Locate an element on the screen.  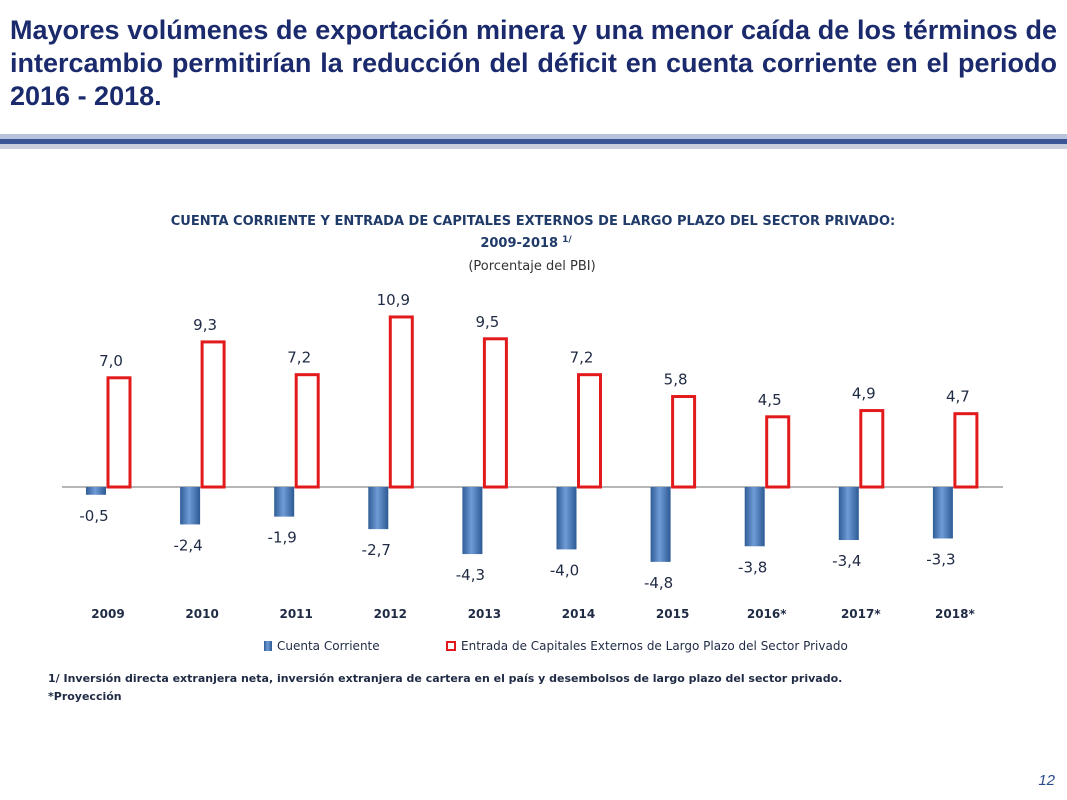
label-cuenta-corriente-2009: -0,5 is located at coordinates (93, 516).